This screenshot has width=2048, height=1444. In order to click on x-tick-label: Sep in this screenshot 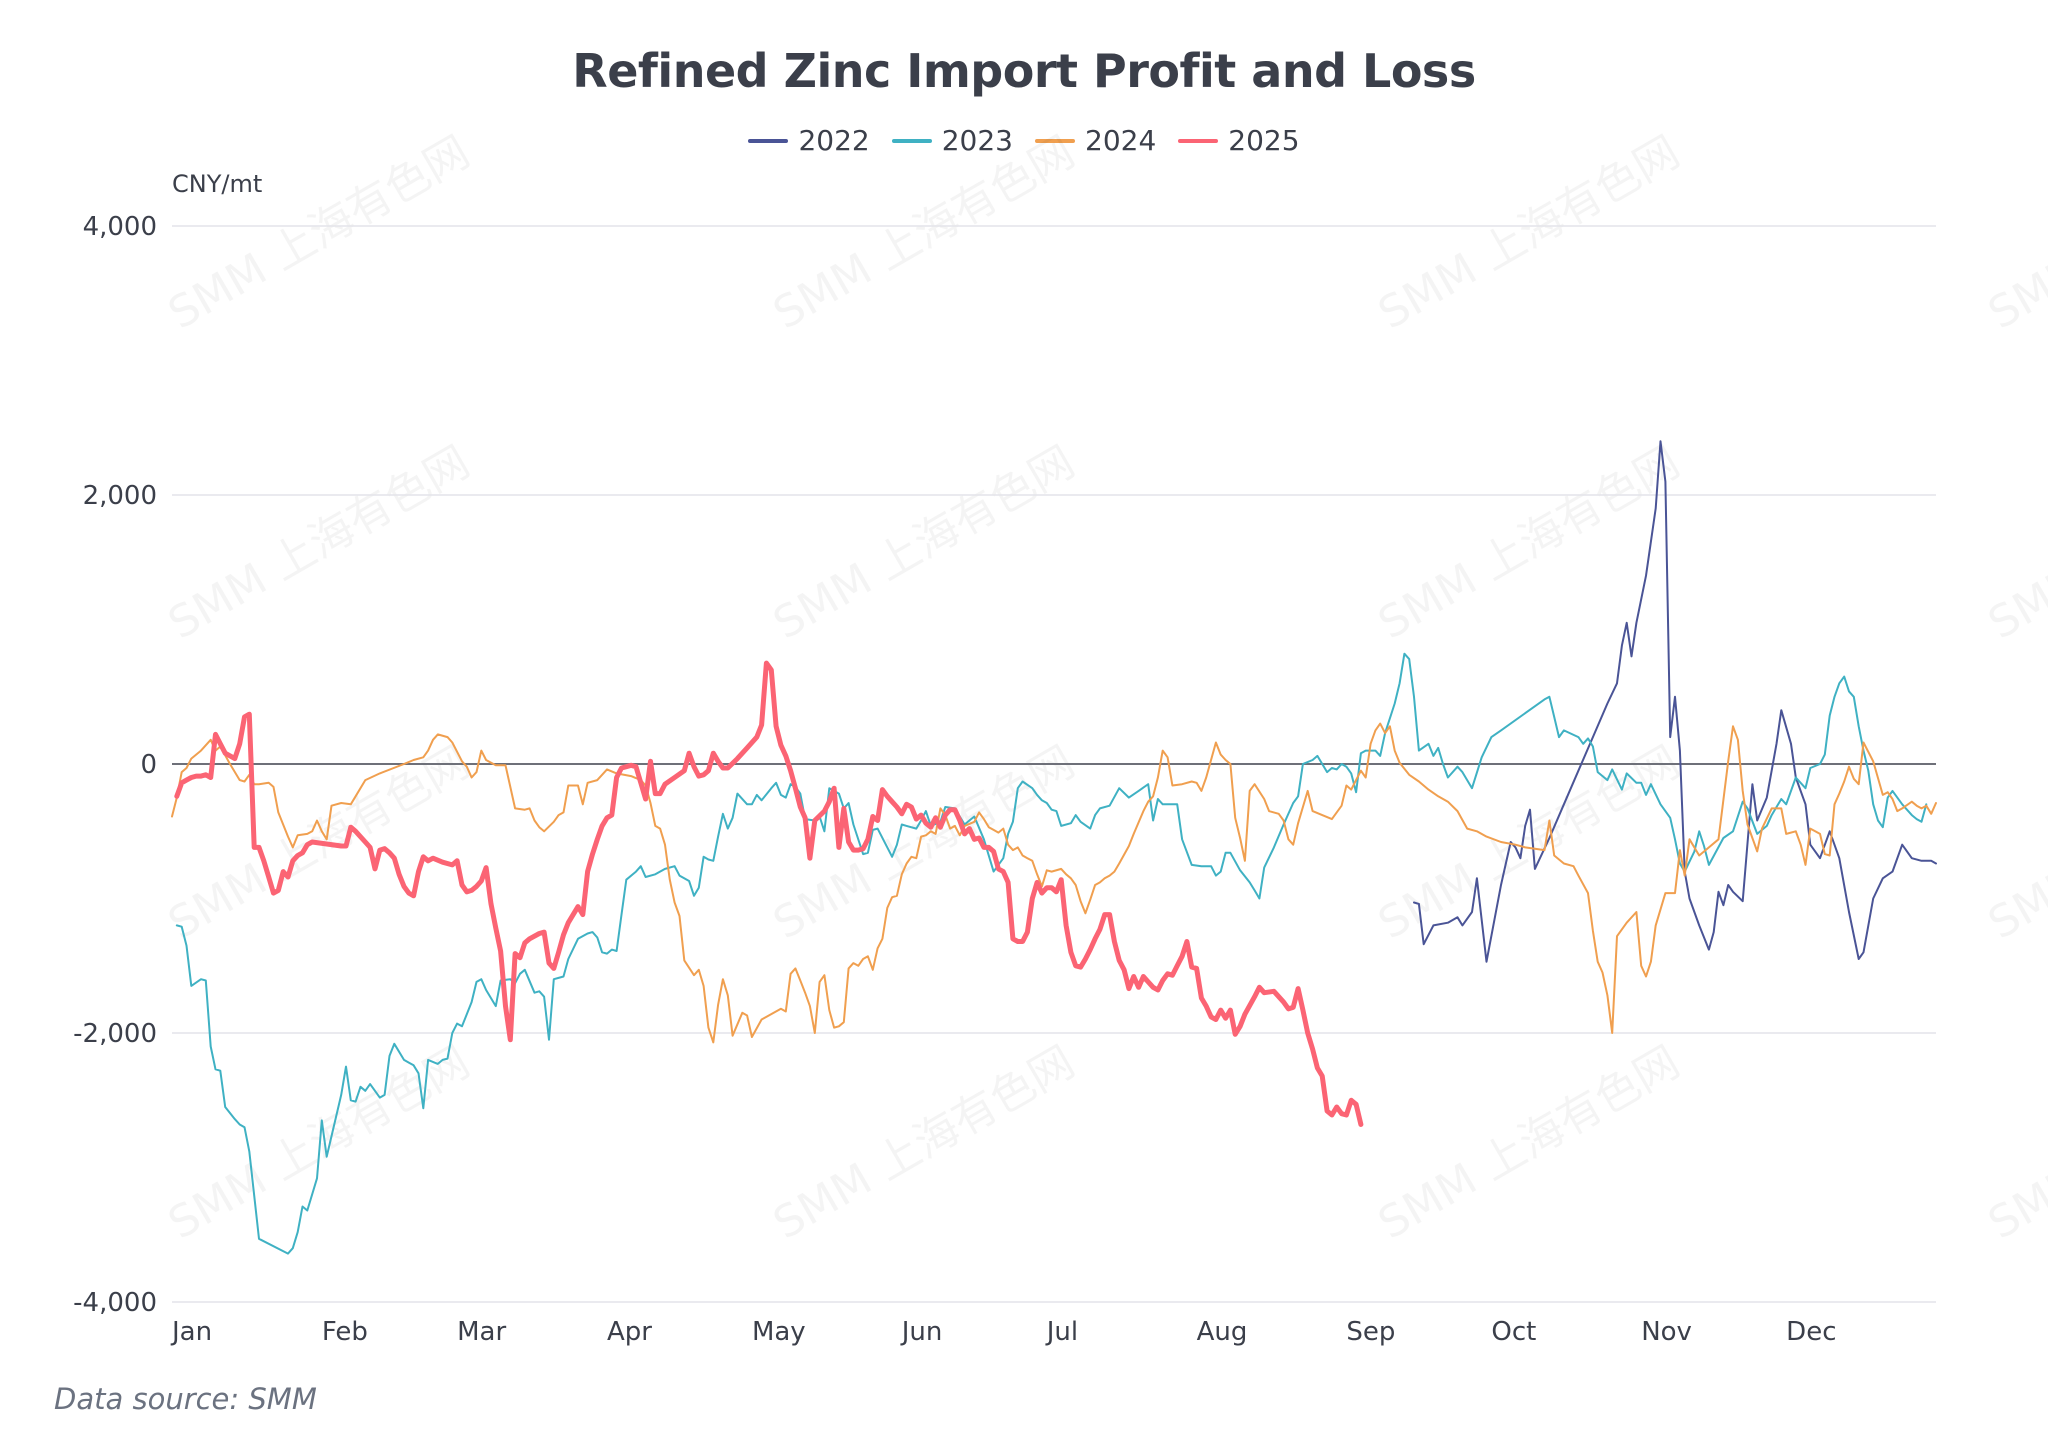, I will do `click(1370, 1332)`.